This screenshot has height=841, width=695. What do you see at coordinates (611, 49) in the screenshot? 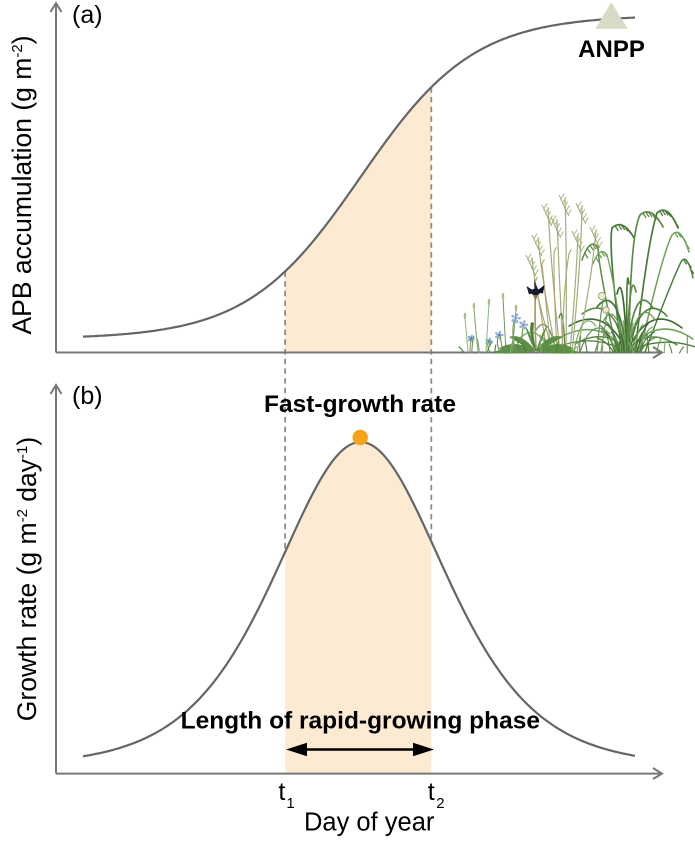
I see `svg-text: ANPP` at bounding box center [611, 49].